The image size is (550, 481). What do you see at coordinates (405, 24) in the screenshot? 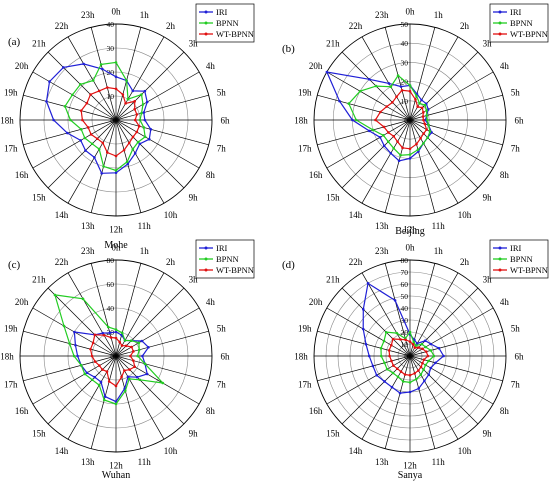
I see `radial-tick-label: 50` at bounding box center [405, 24].